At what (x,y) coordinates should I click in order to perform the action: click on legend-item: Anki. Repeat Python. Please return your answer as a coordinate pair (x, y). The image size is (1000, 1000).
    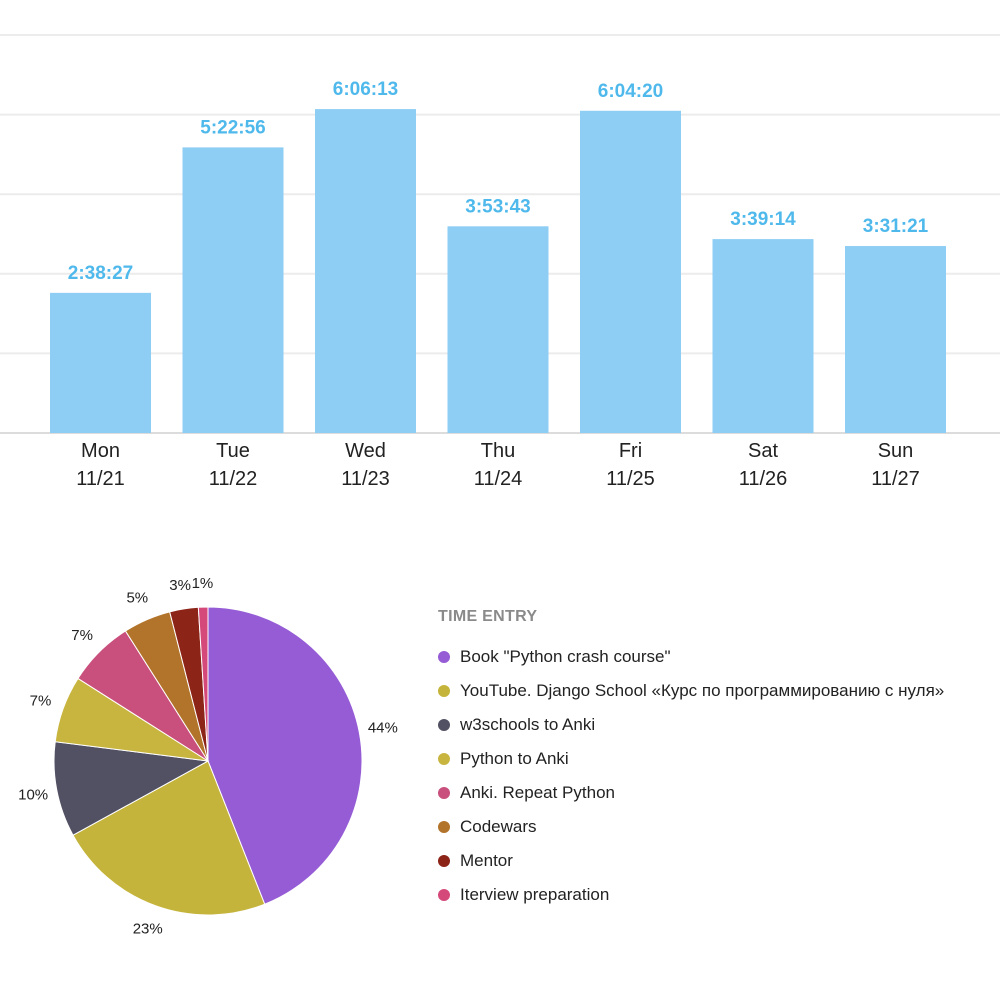
    Looking at the image, I should click on (691, 793).